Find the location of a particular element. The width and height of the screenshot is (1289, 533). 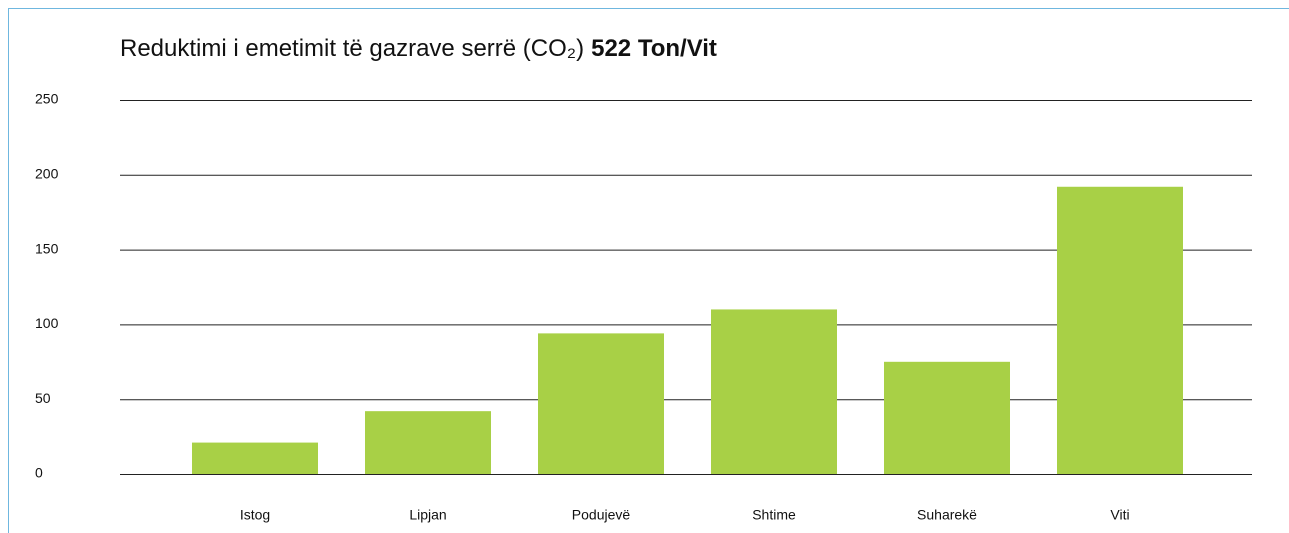

x-tick-label: Viti is located at coordinates (1119, 515).